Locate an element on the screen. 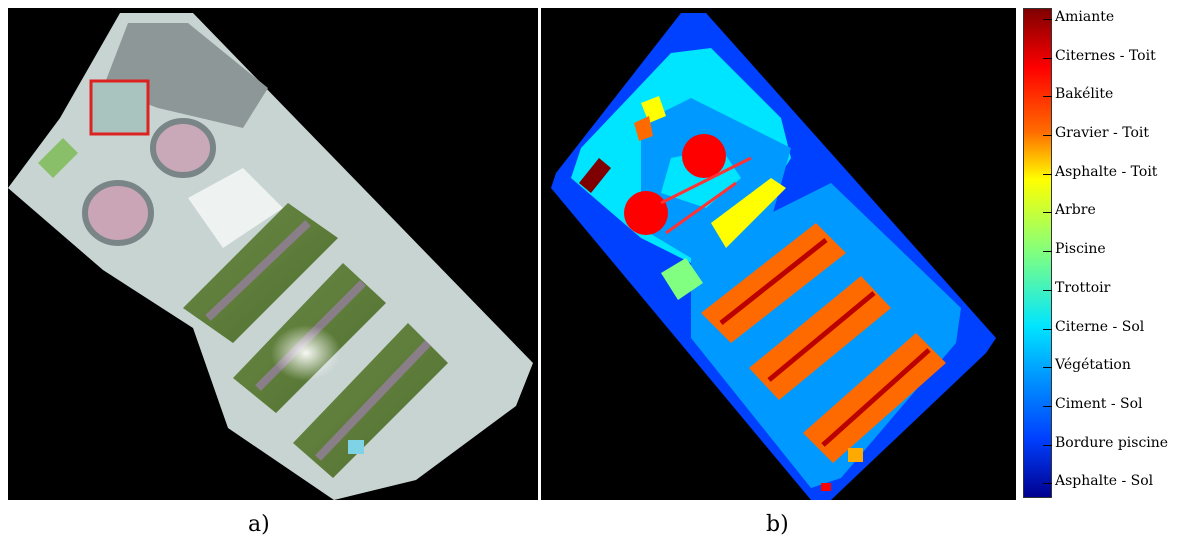 The width and height of the screenshot is (1187, 545). legend-label: Gravier - Toit is located at coordinates (1102, 133).